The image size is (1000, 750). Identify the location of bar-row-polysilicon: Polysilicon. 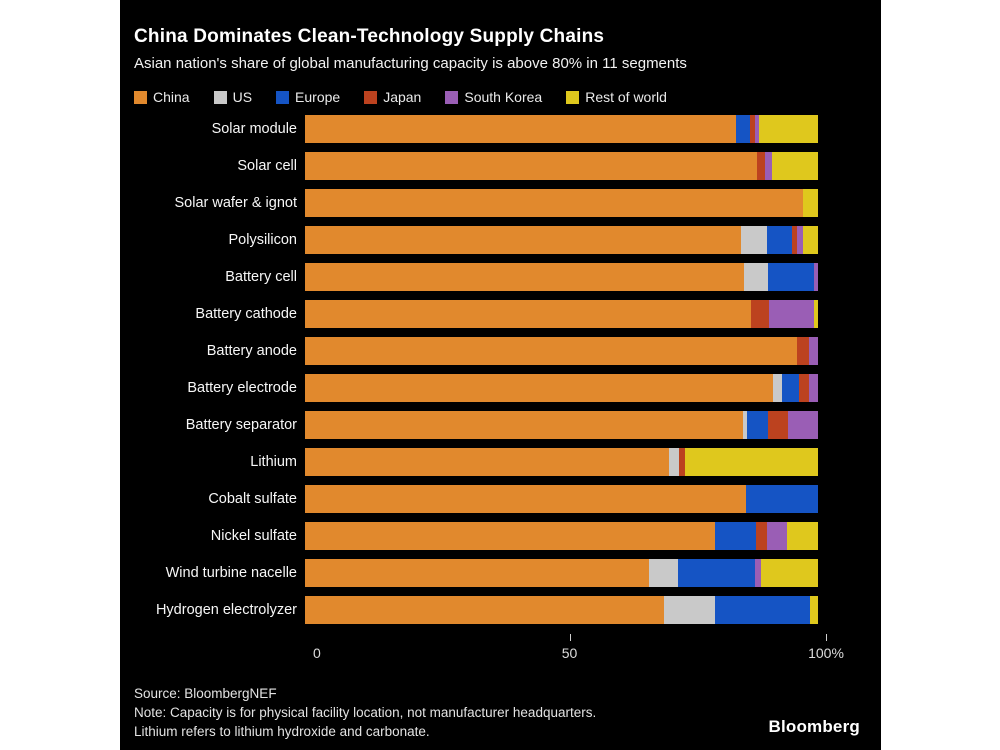
(500, 240).